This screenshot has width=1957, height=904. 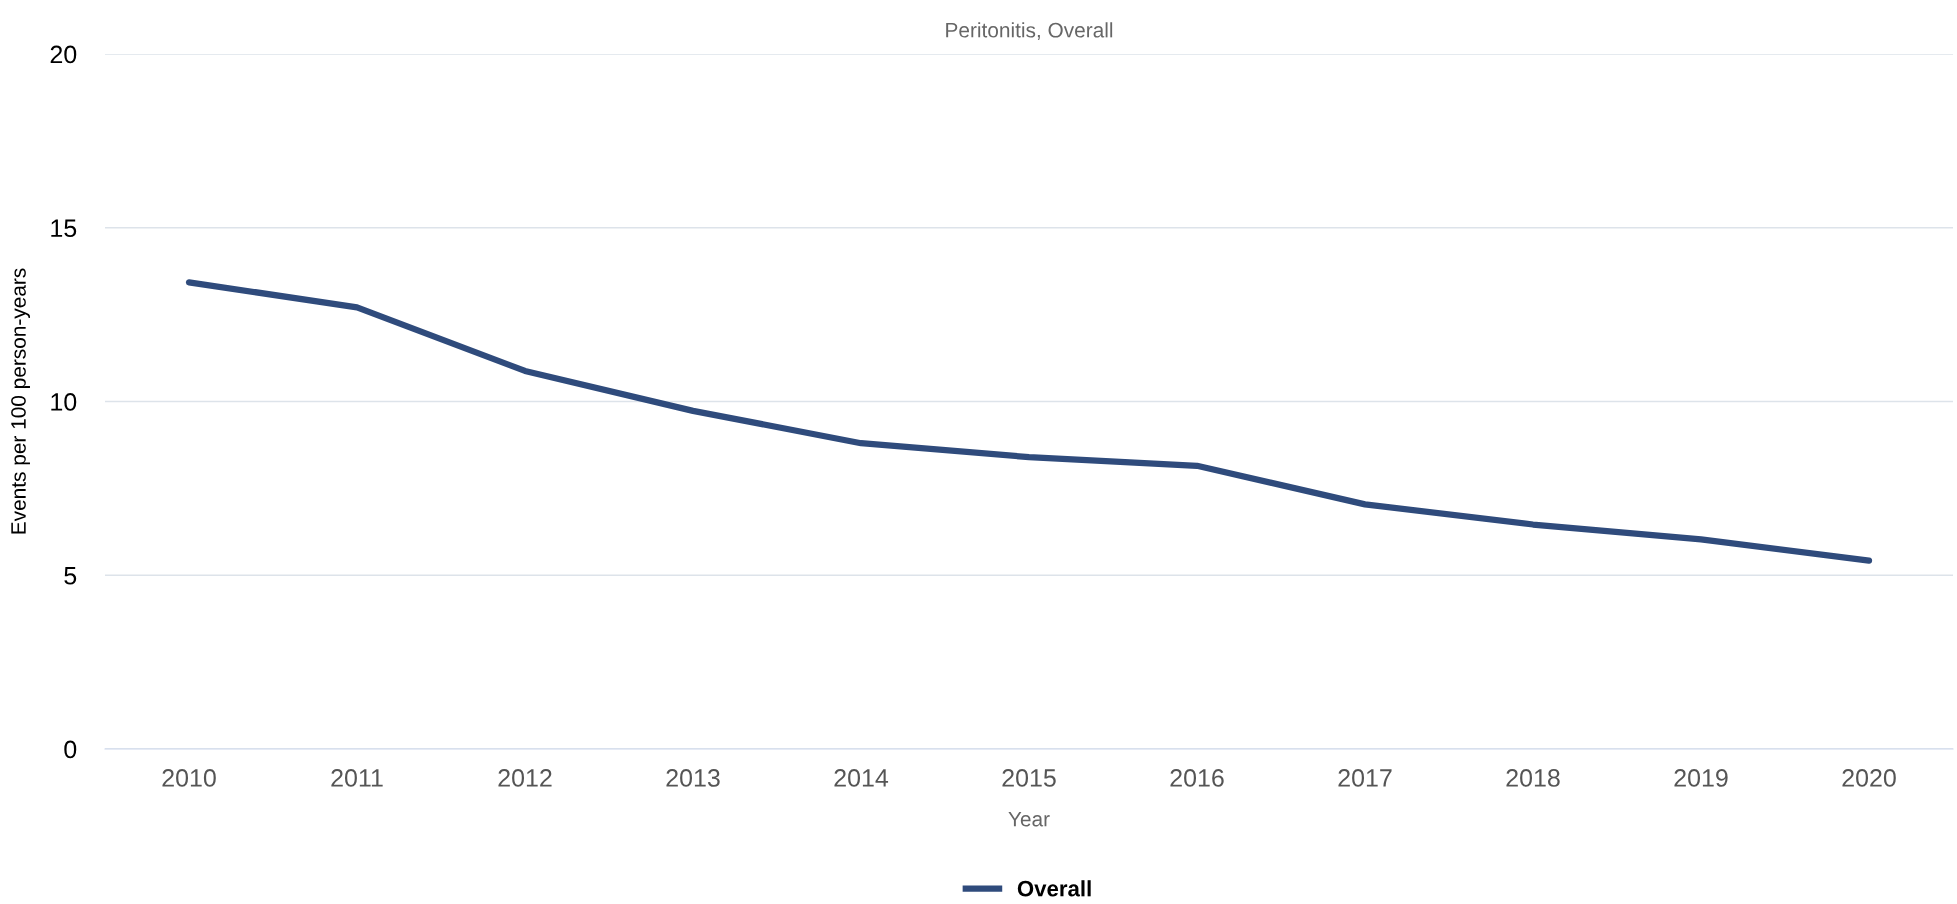 I want to click on y-tick-label: 0, so click(x=70, y=749).